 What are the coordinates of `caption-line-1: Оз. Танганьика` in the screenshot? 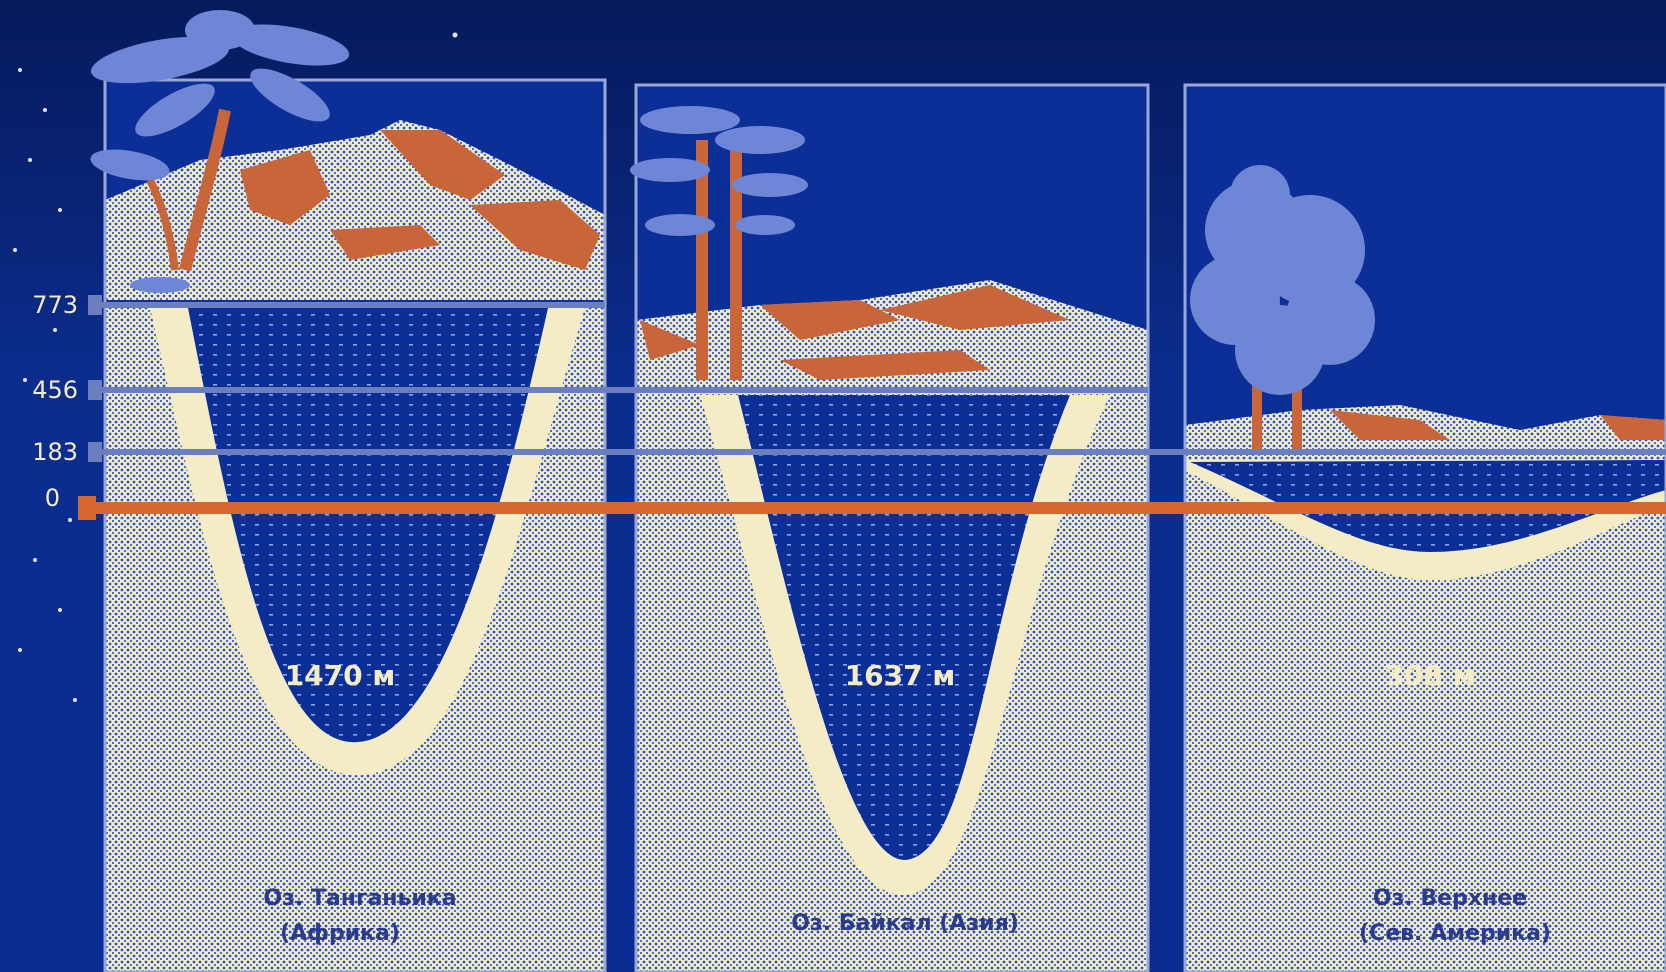 It's located at (359, 898).